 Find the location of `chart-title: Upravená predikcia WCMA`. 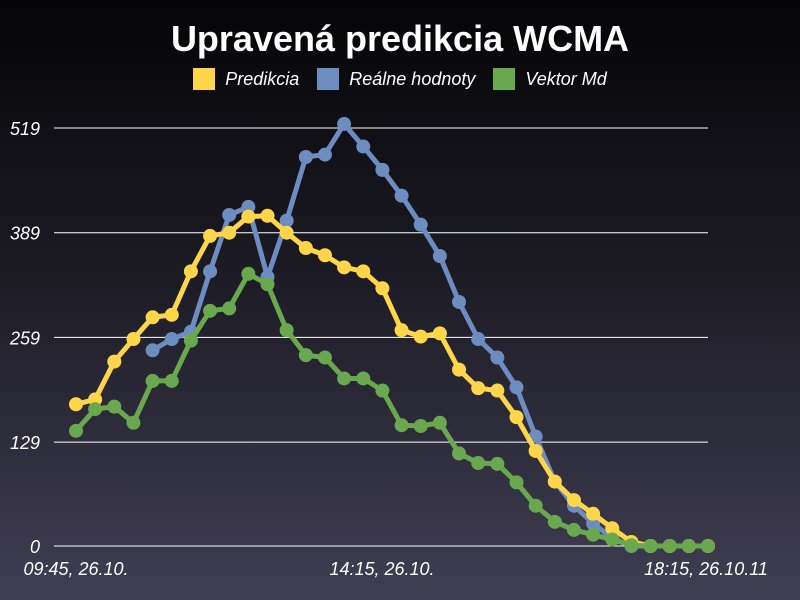

chart-title: Upravená predikcia WCMA is located at coordinates (400, 38).